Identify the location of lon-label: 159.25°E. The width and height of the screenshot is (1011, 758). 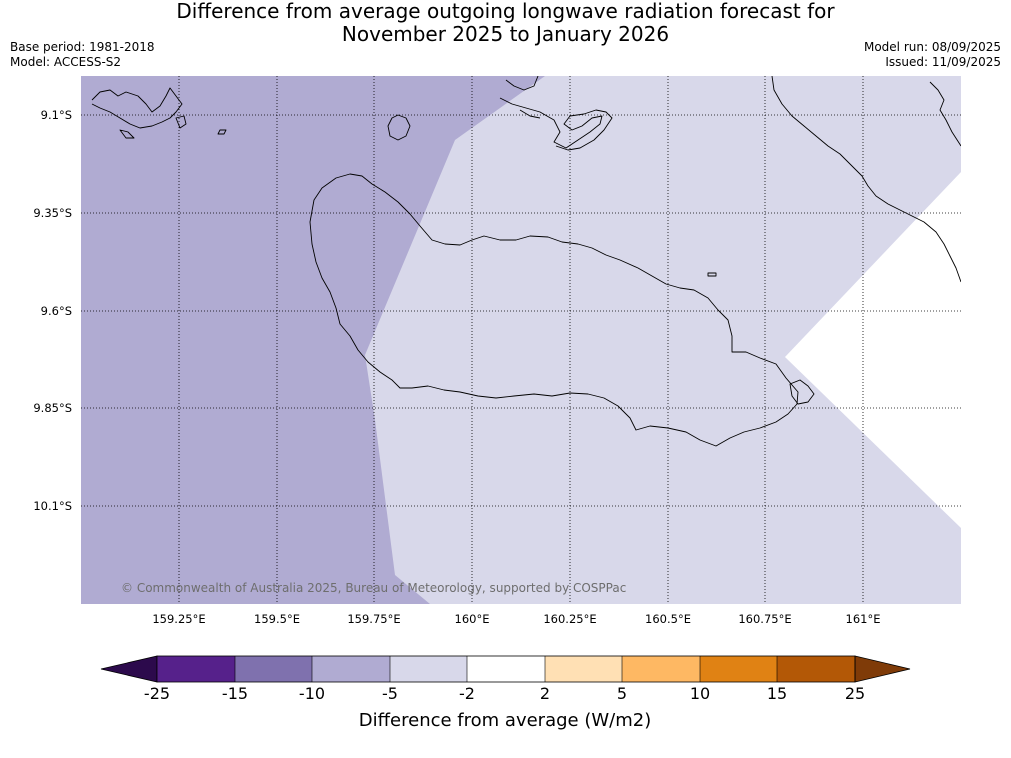
(178, 619).